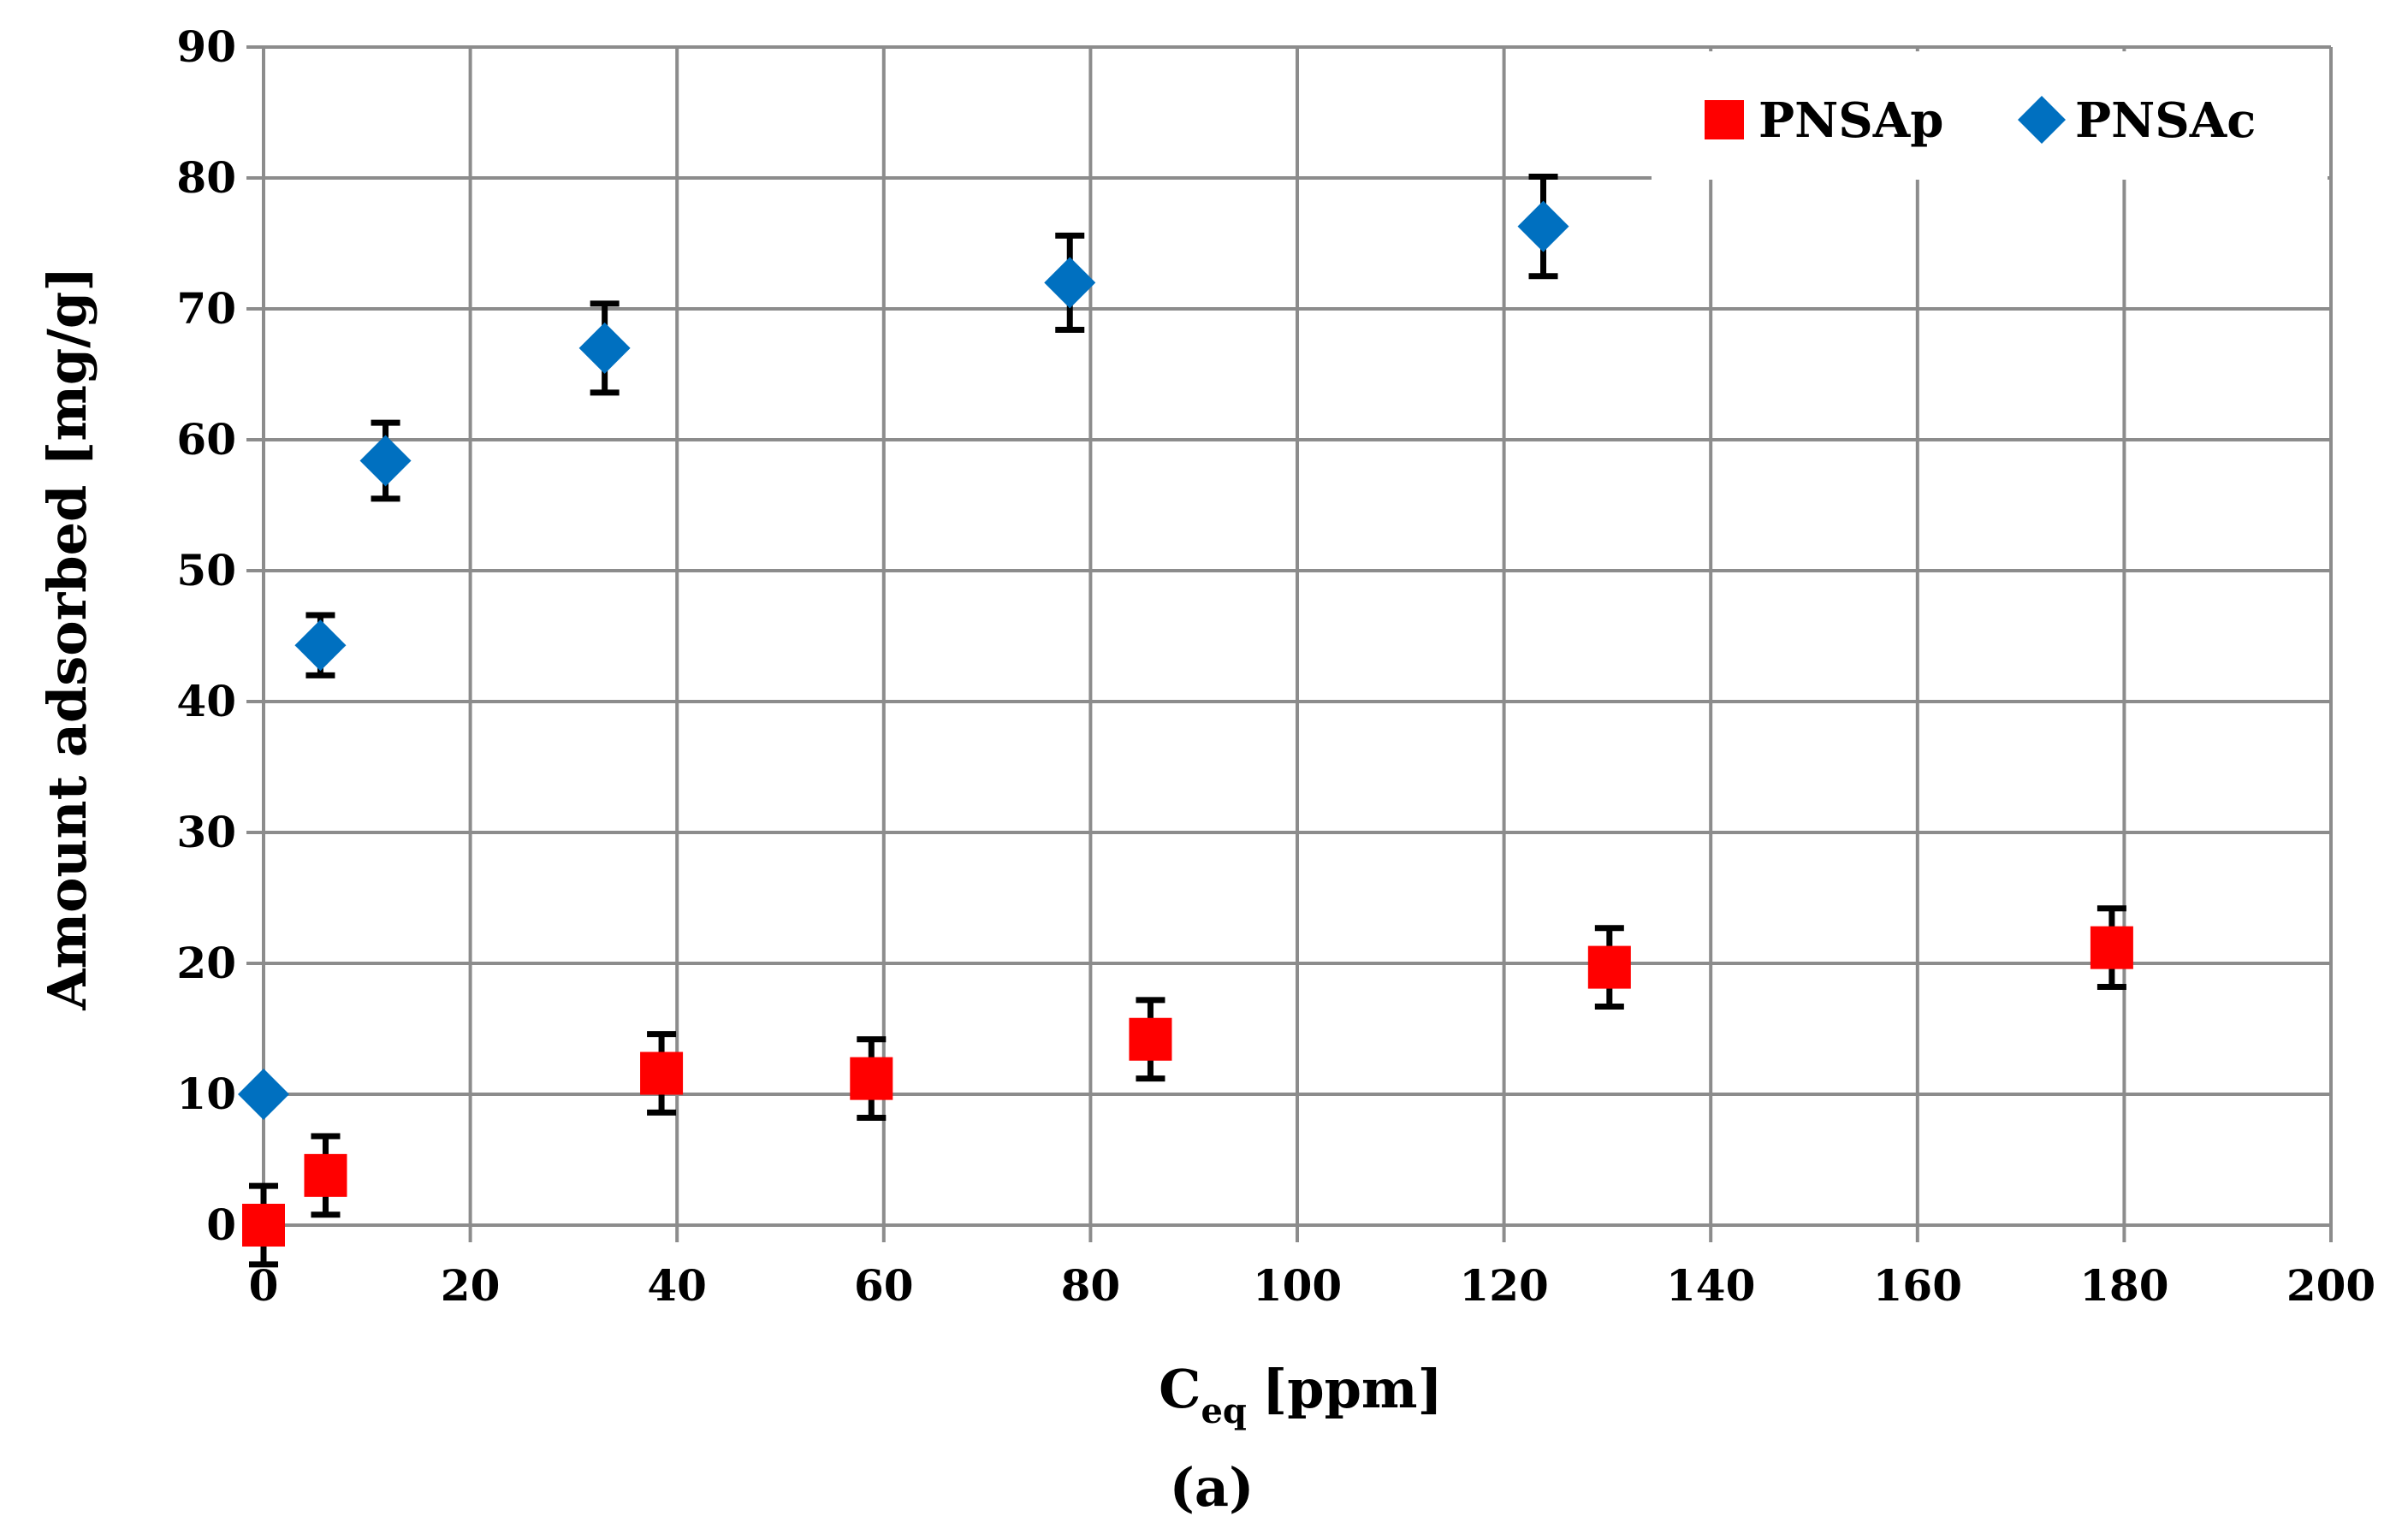 The height and width of the screenshot is (1540, 2396). I want to click on y-axis-title: Amount adsorbed [mg/g], so click(67, 638).